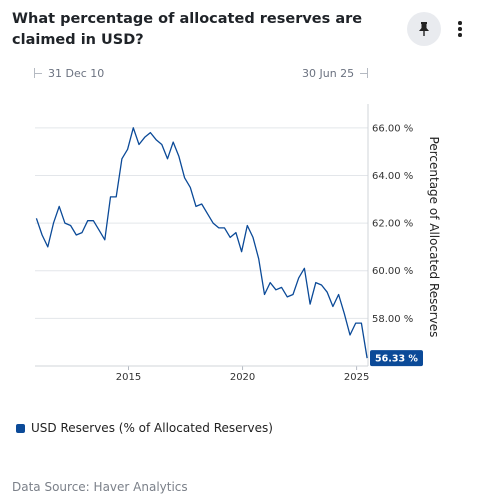 The height and width of the screenshot is (496, 478). I want to click on range-end-handle: 30 Jun 25, so click(335, 73).